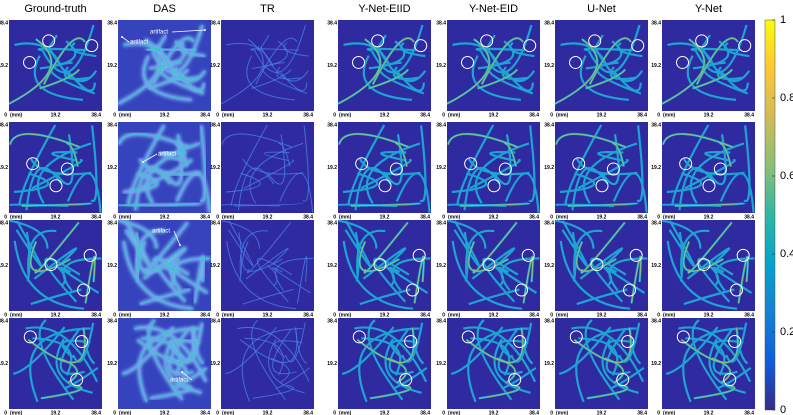 The width and height of the screenshot is (793, 415). Describe the element at coordinates (783, 20) in the screenshot. I see `colorbar-tick-label: 1` at that location.